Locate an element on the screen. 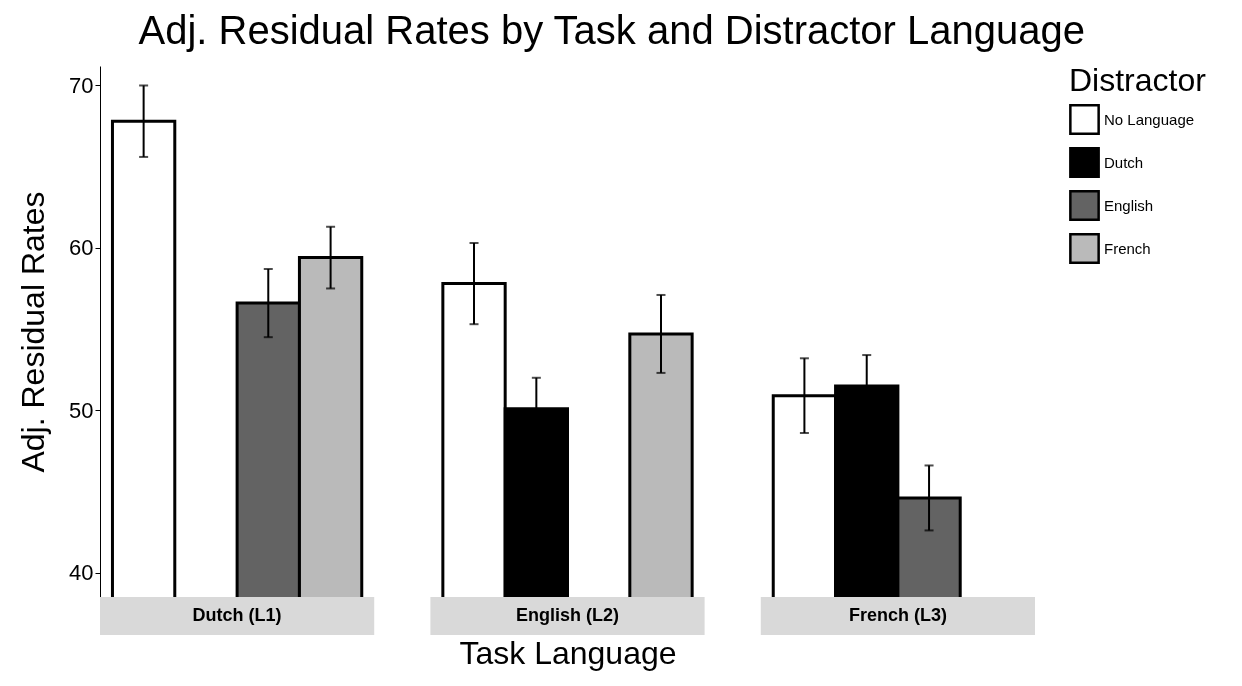 The image size is (1242, 686). legend-label: No Language is located at coordinates (1149, 119).